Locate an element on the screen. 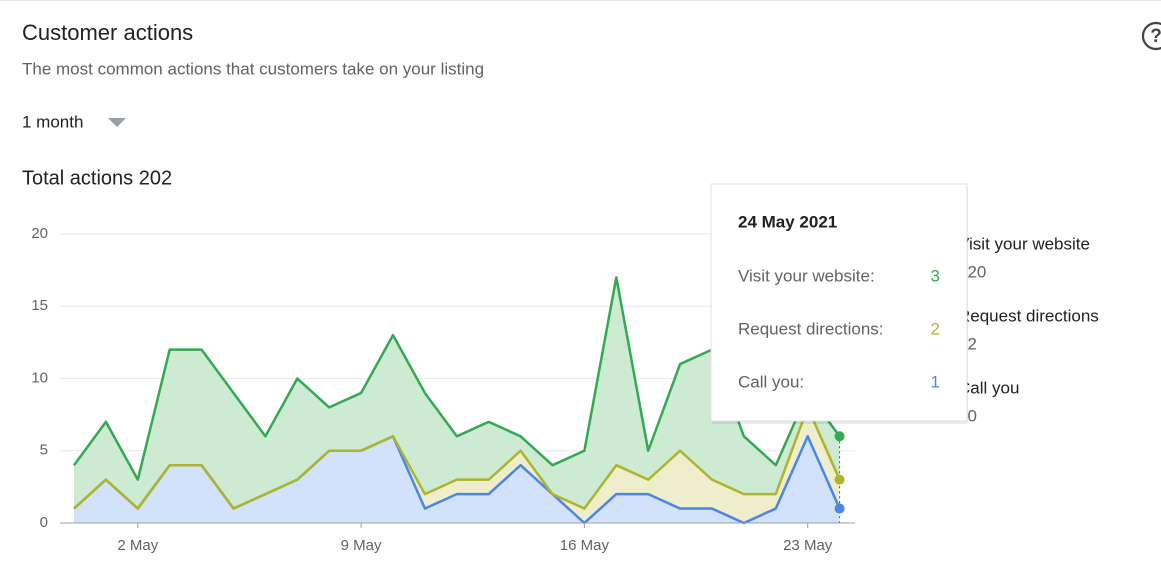 Image resolution: width=1161 pixels, height=576 pixels. help-icon is located at coordinates (1151, 36).